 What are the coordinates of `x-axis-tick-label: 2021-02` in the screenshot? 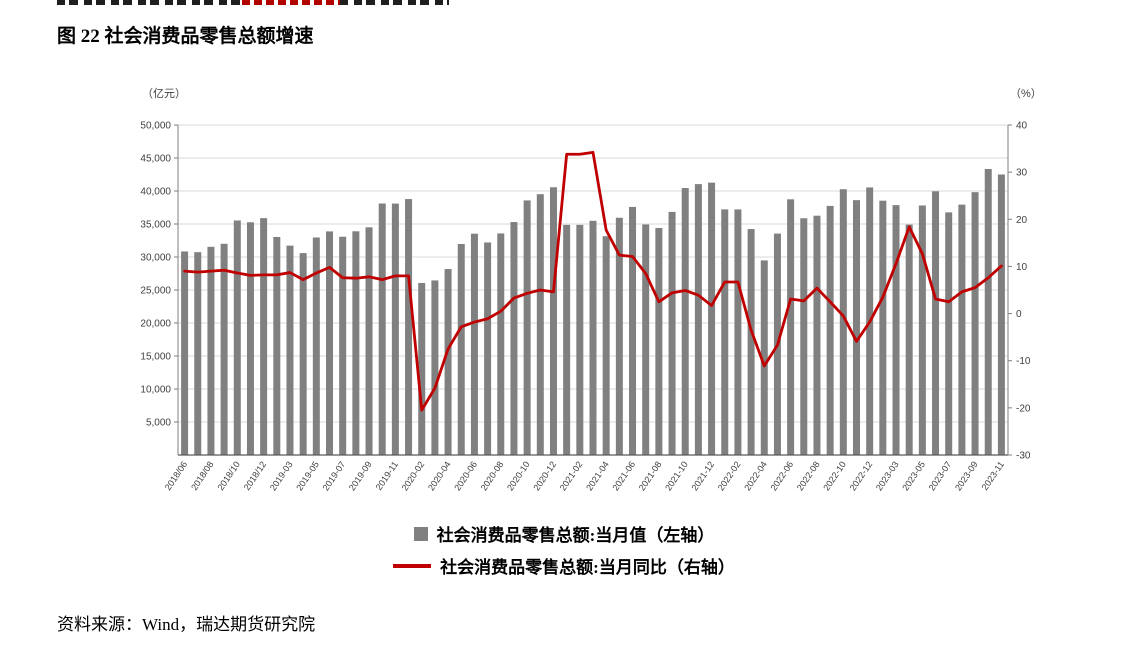 It's located at (571, 476).